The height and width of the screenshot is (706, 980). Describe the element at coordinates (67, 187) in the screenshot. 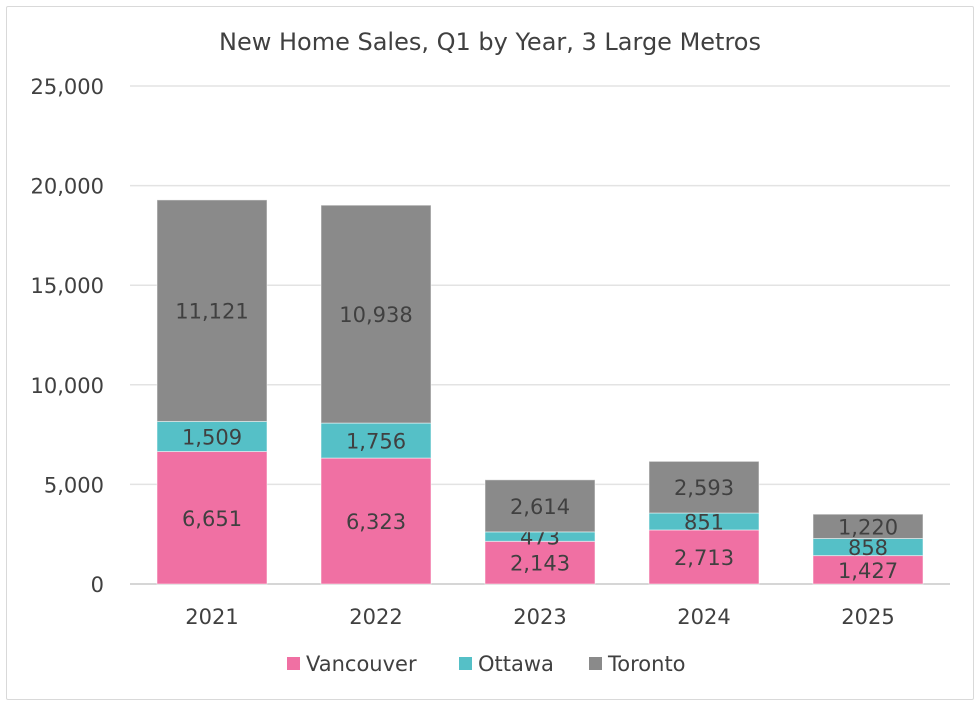

I see `y-tick-label: 20,000` at that location.